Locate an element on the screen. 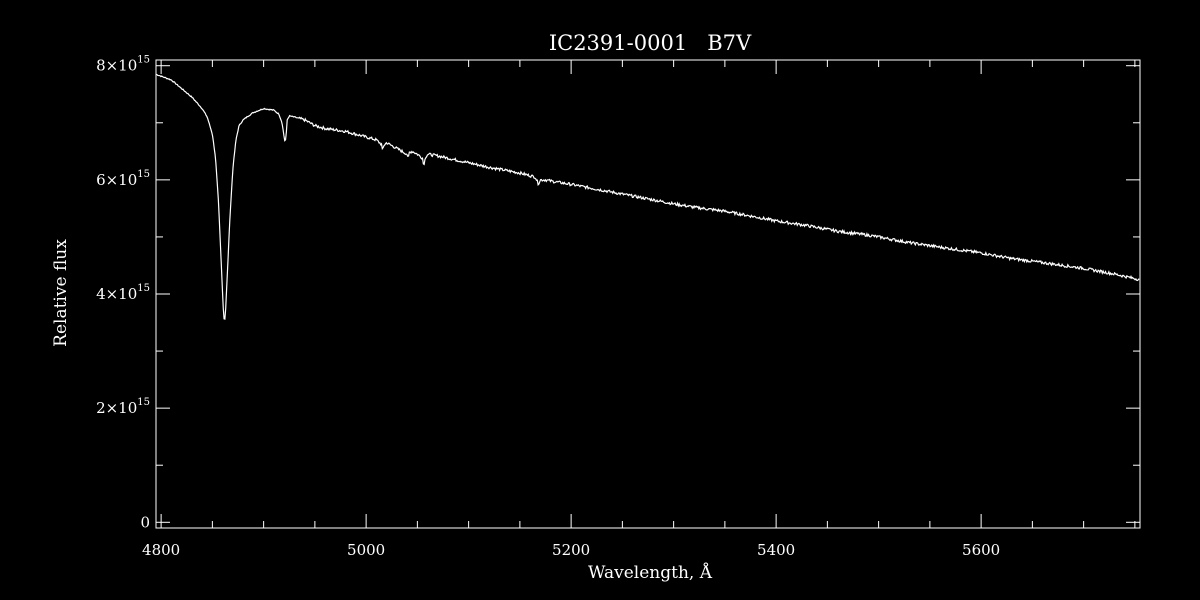 The height and width of the screenshot is (600, 1200). x-tick-label: 5400 is located at coordinates (776, 550).